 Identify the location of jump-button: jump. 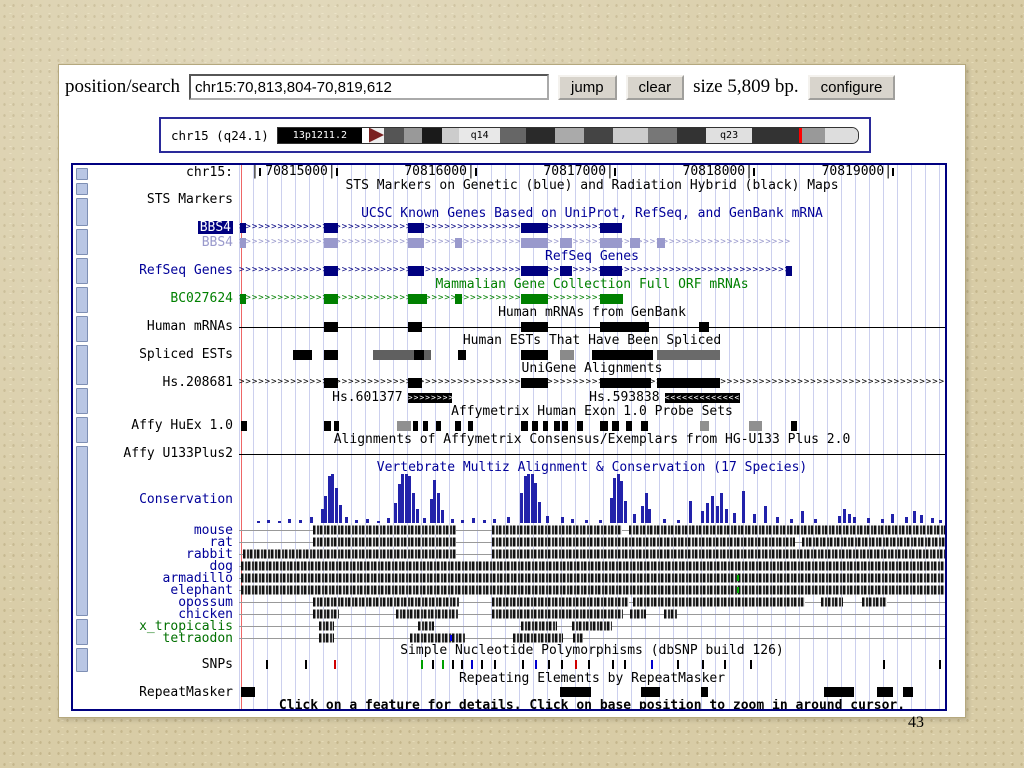
(587, 87).